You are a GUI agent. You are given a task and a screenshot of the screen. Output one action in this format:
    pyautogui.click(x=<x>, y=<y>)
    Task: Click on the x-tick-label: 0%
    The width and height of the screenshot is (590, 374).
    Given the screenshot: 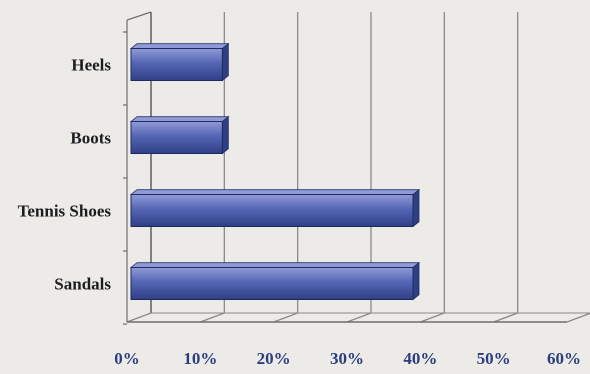 What is the action you would take?
    pyautogui.click(x=127, y=358)
    